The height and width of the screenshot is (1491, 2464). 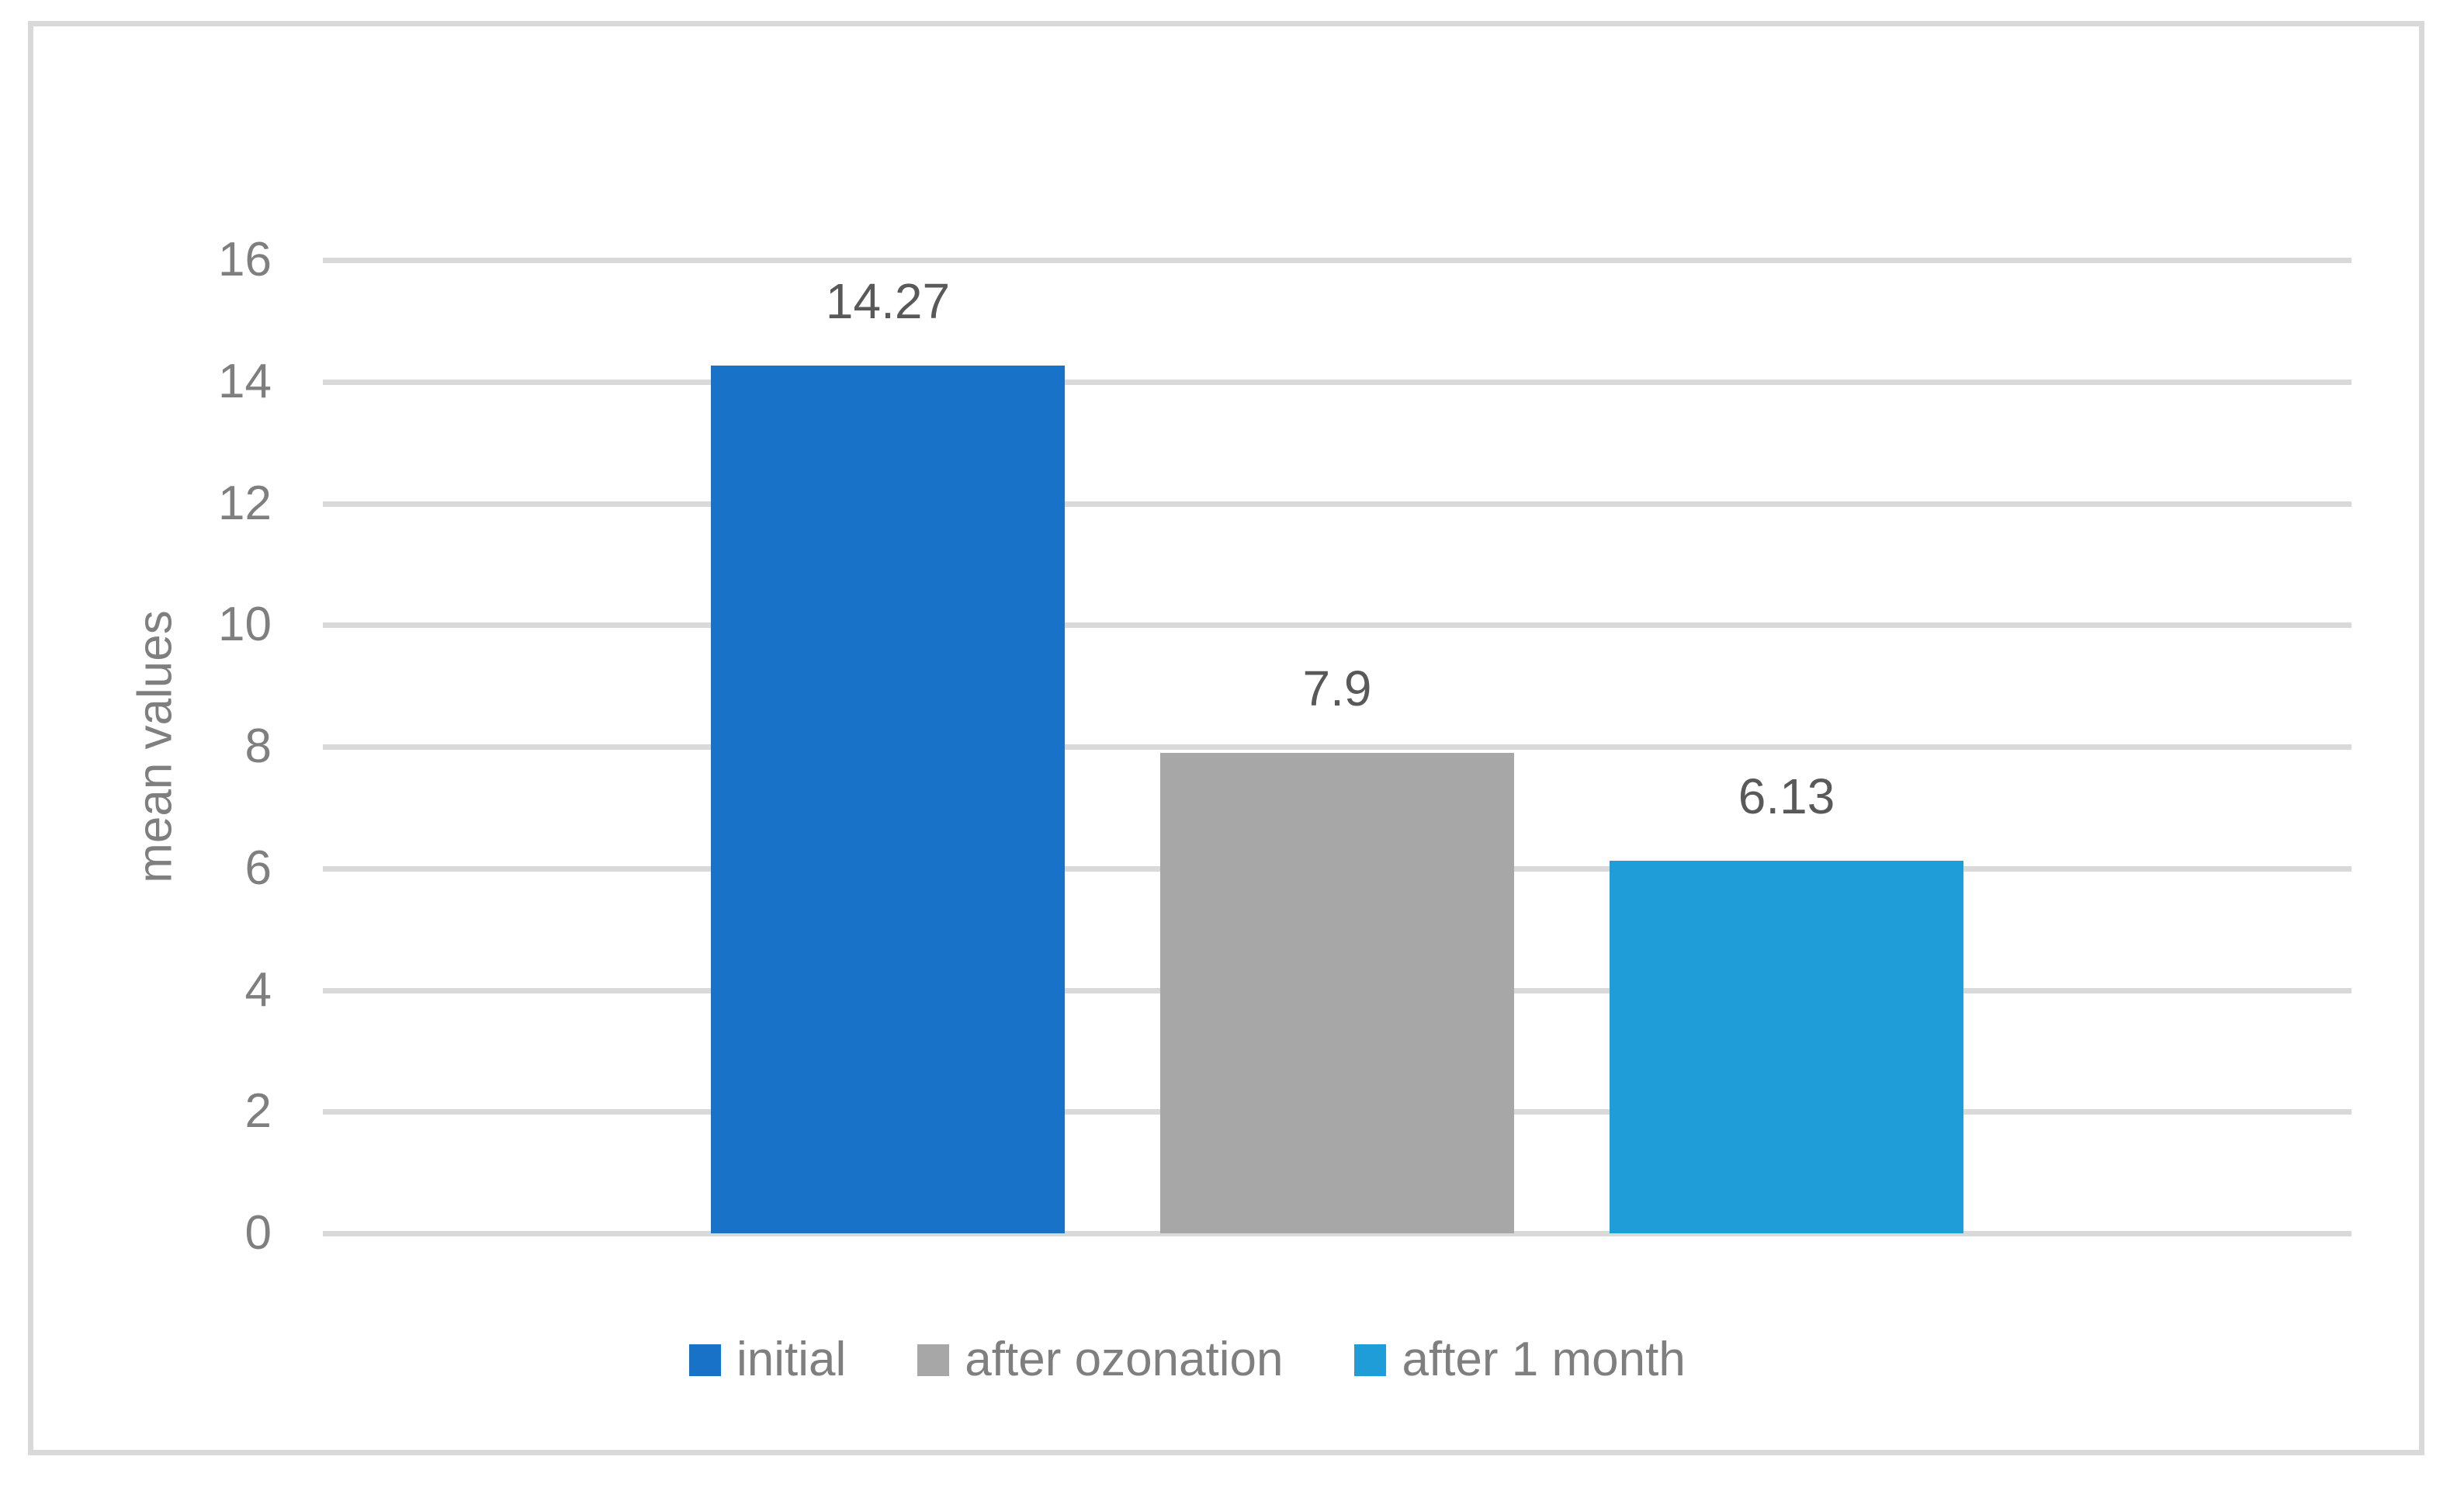 What do you see at coordinates (155, 746) in the screenshot?
I see `y-axis-title: mean values` at bounding box center [155, 746].